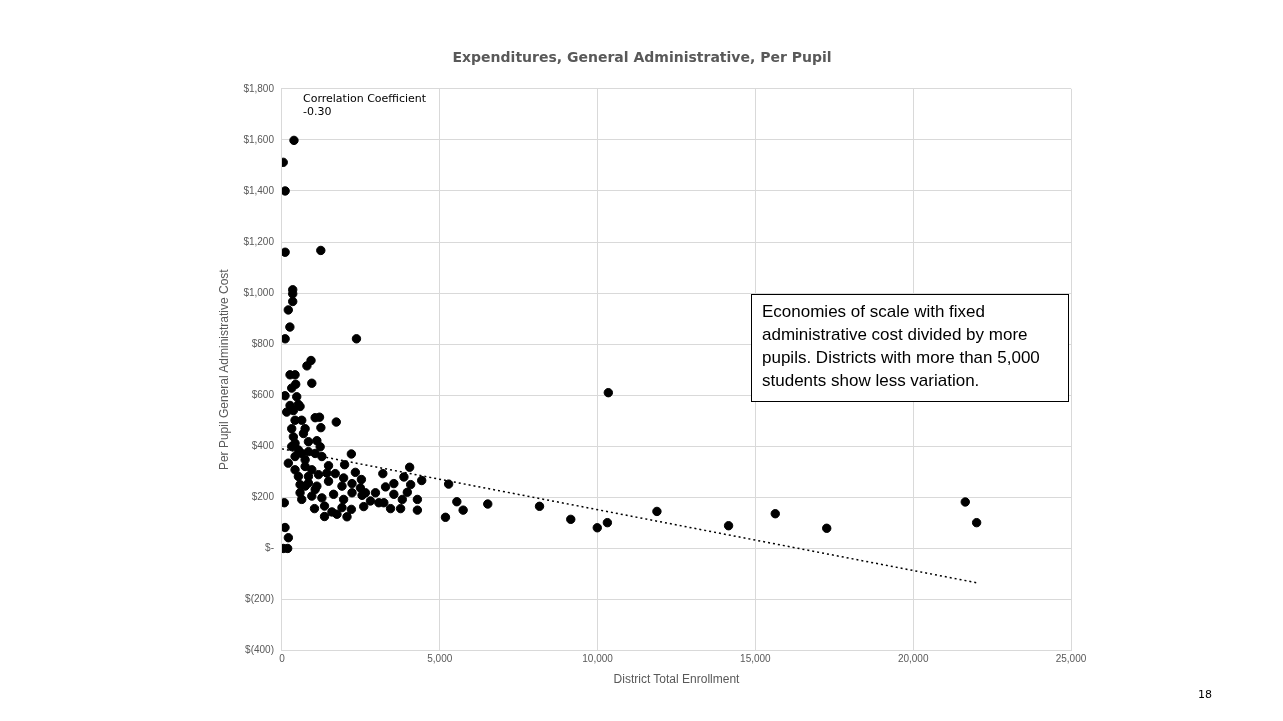 Image resolution: width=1283 pixels, height=721 pixels. What do you see at coordinates (259, 88) in the screenshot?
I see `y-tick-label: $1,800` at bounding box center [259, 88].